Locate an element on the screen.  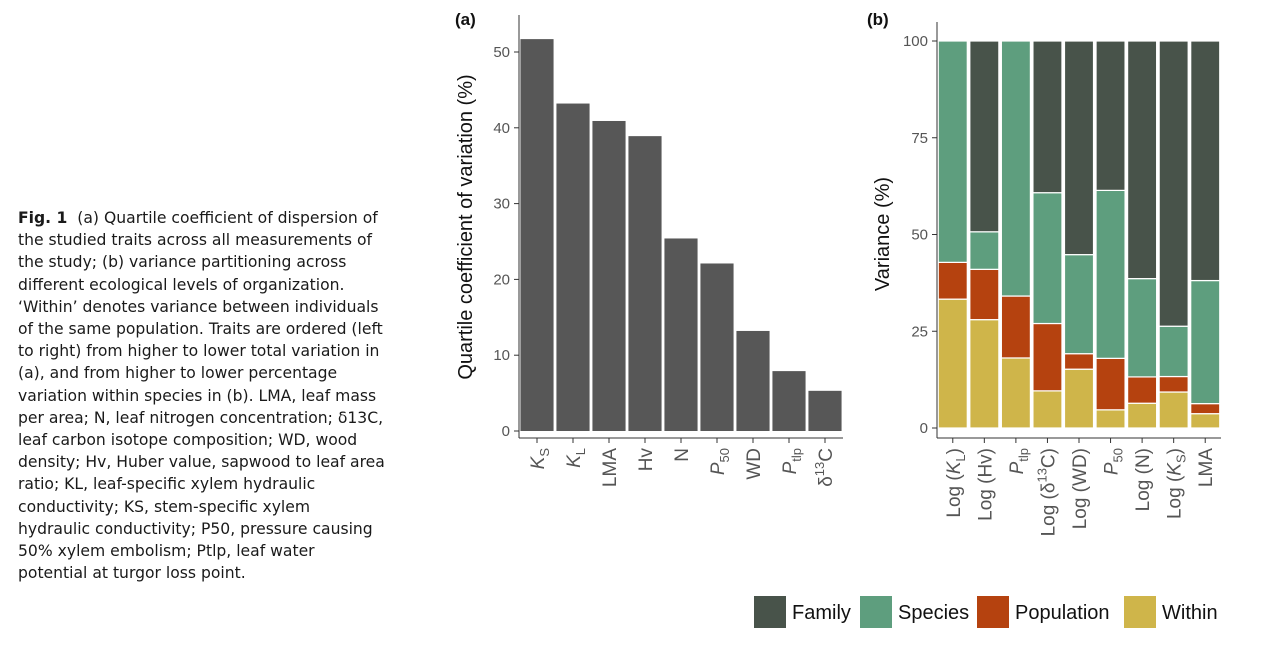
segment-within-log-kl is located at coordinates (952, 363).